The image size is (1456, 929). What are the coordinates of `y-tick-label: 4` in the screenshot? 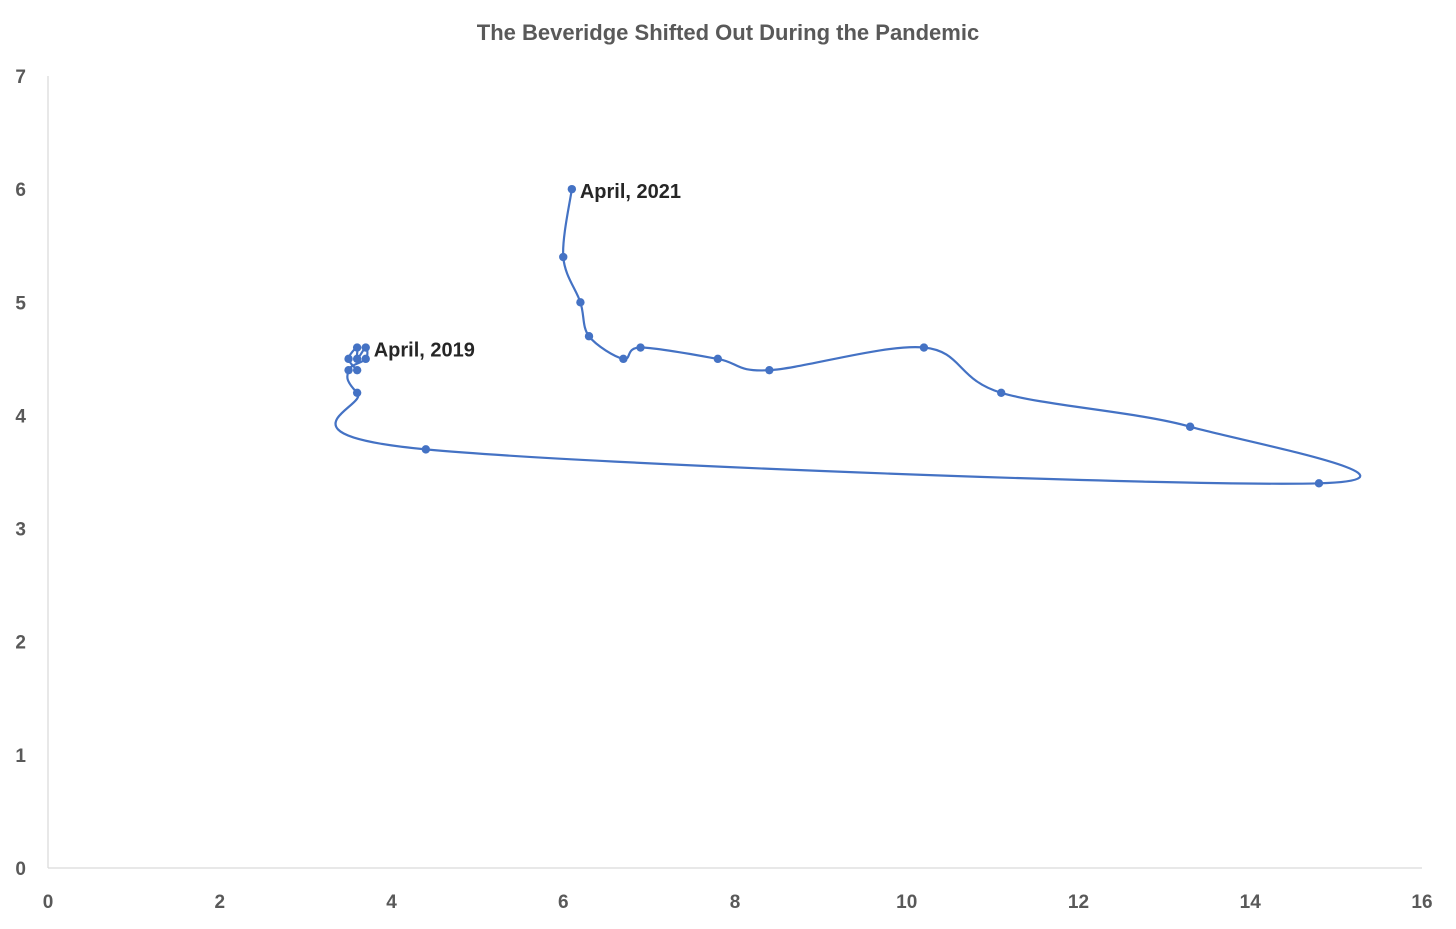 It's located at (20, 416).